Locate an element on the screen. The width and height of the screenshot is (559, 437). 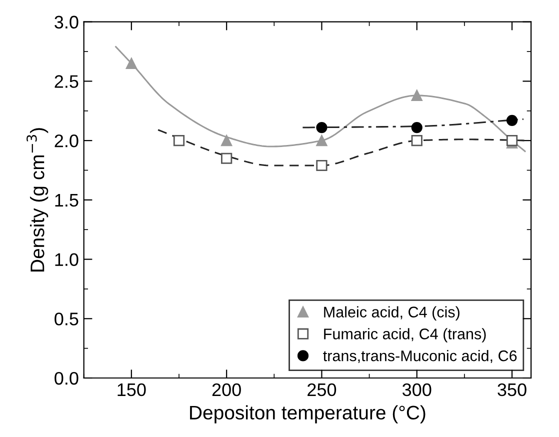
legend-label: trans,trans-Muconic acid, C6 is located at coordinates (420, 357).